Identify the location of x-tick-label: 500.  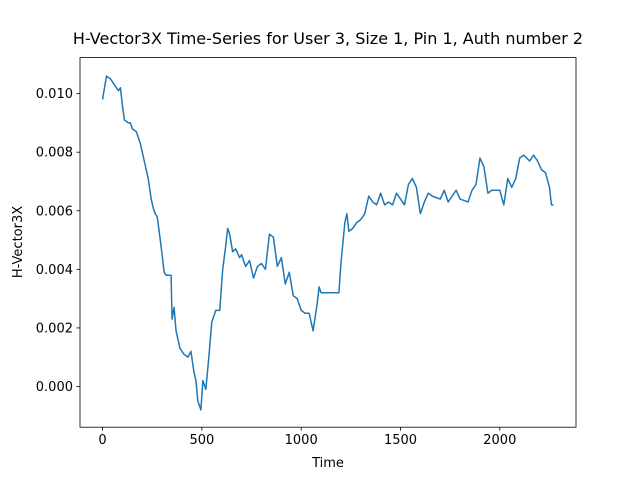
(201, 440).